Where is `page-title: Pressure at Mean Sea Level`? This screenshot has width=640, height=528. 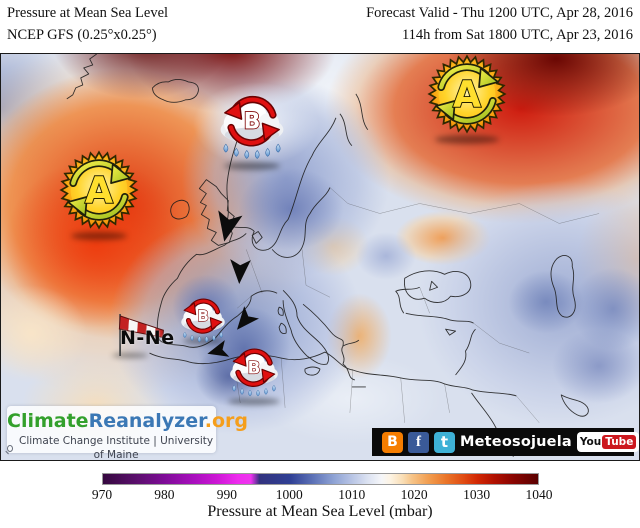 page-title: Pressure at Mean Sea Level is located at coordinates (88, 13).